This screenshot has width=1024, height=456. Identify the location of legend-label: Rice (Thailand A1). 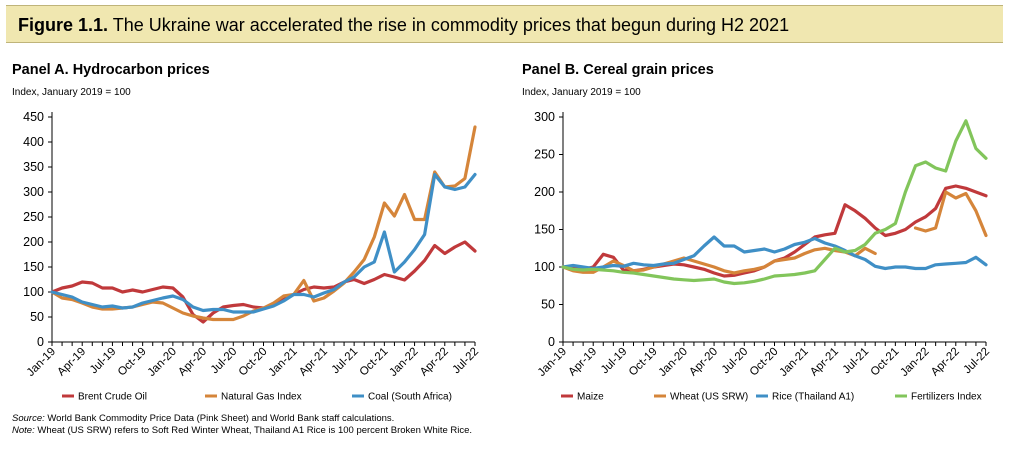
(813, 397).